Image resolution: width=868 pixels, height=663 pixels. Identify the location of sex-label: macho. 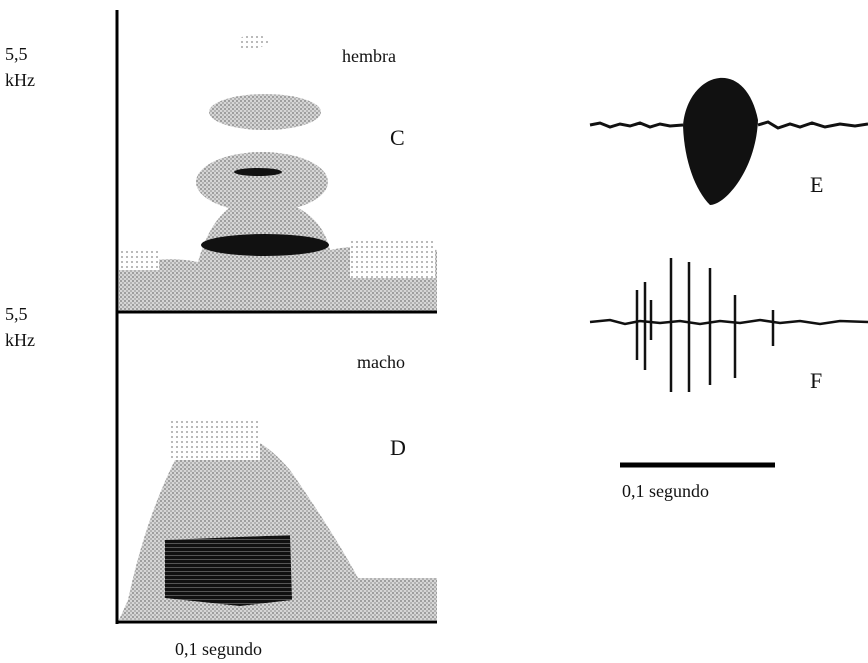
(381, 362).